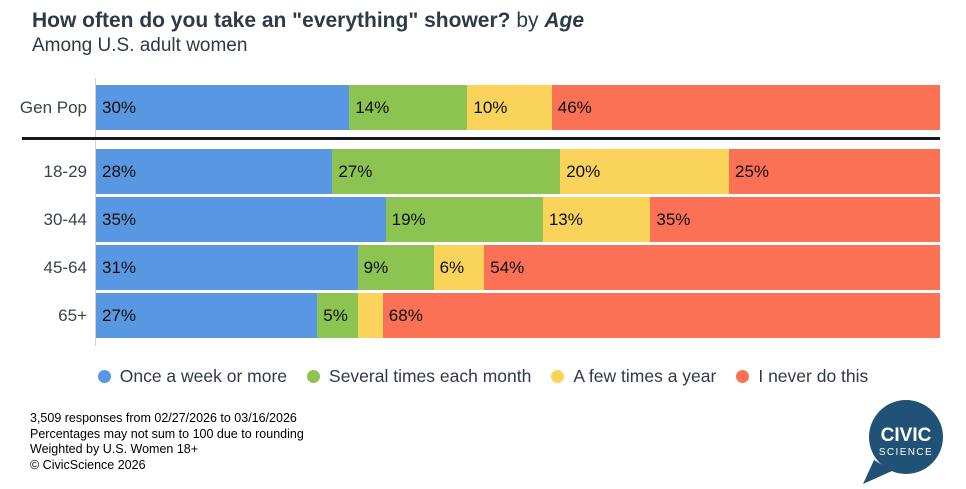  I want to click on logo-text-science: SCIENCE, so click(906, 452).